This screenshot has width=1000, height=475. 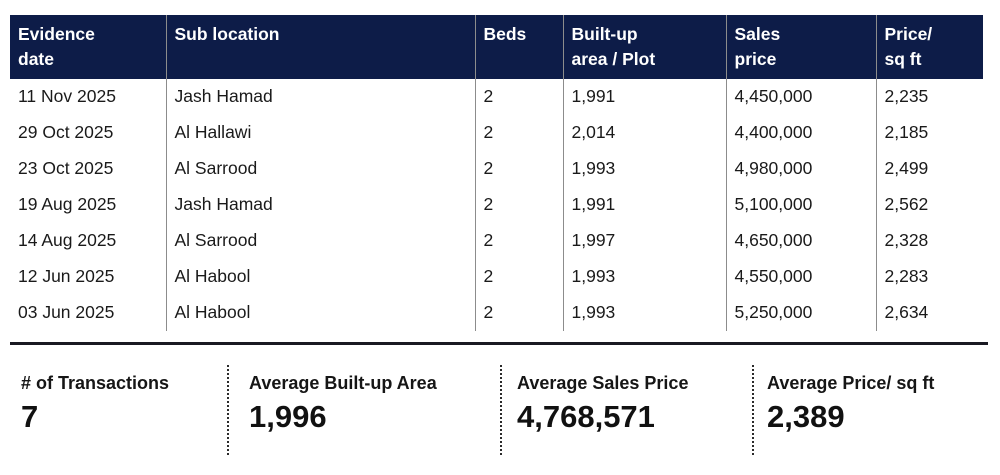 I want to click on cell-price-sqft: 2,283, so click(x=929, y=276).